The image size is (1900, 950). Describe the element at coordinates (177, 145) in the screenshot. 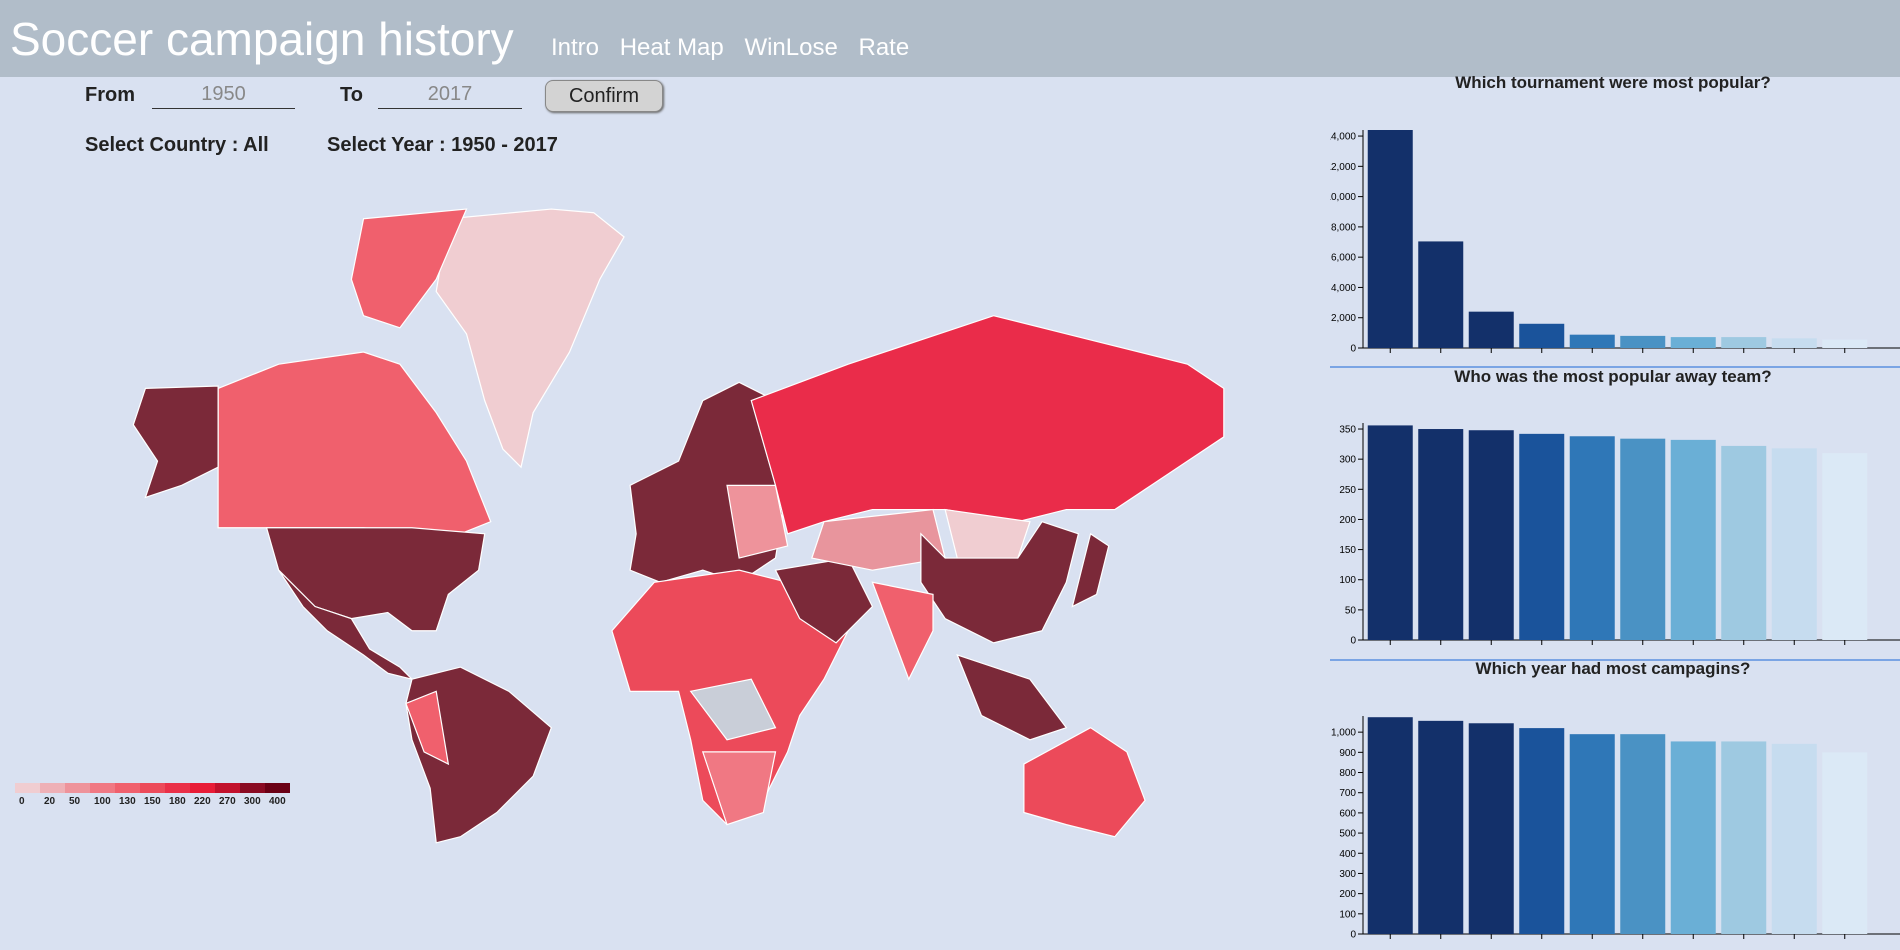

I see `country-selection: Select Country : All` at that location.